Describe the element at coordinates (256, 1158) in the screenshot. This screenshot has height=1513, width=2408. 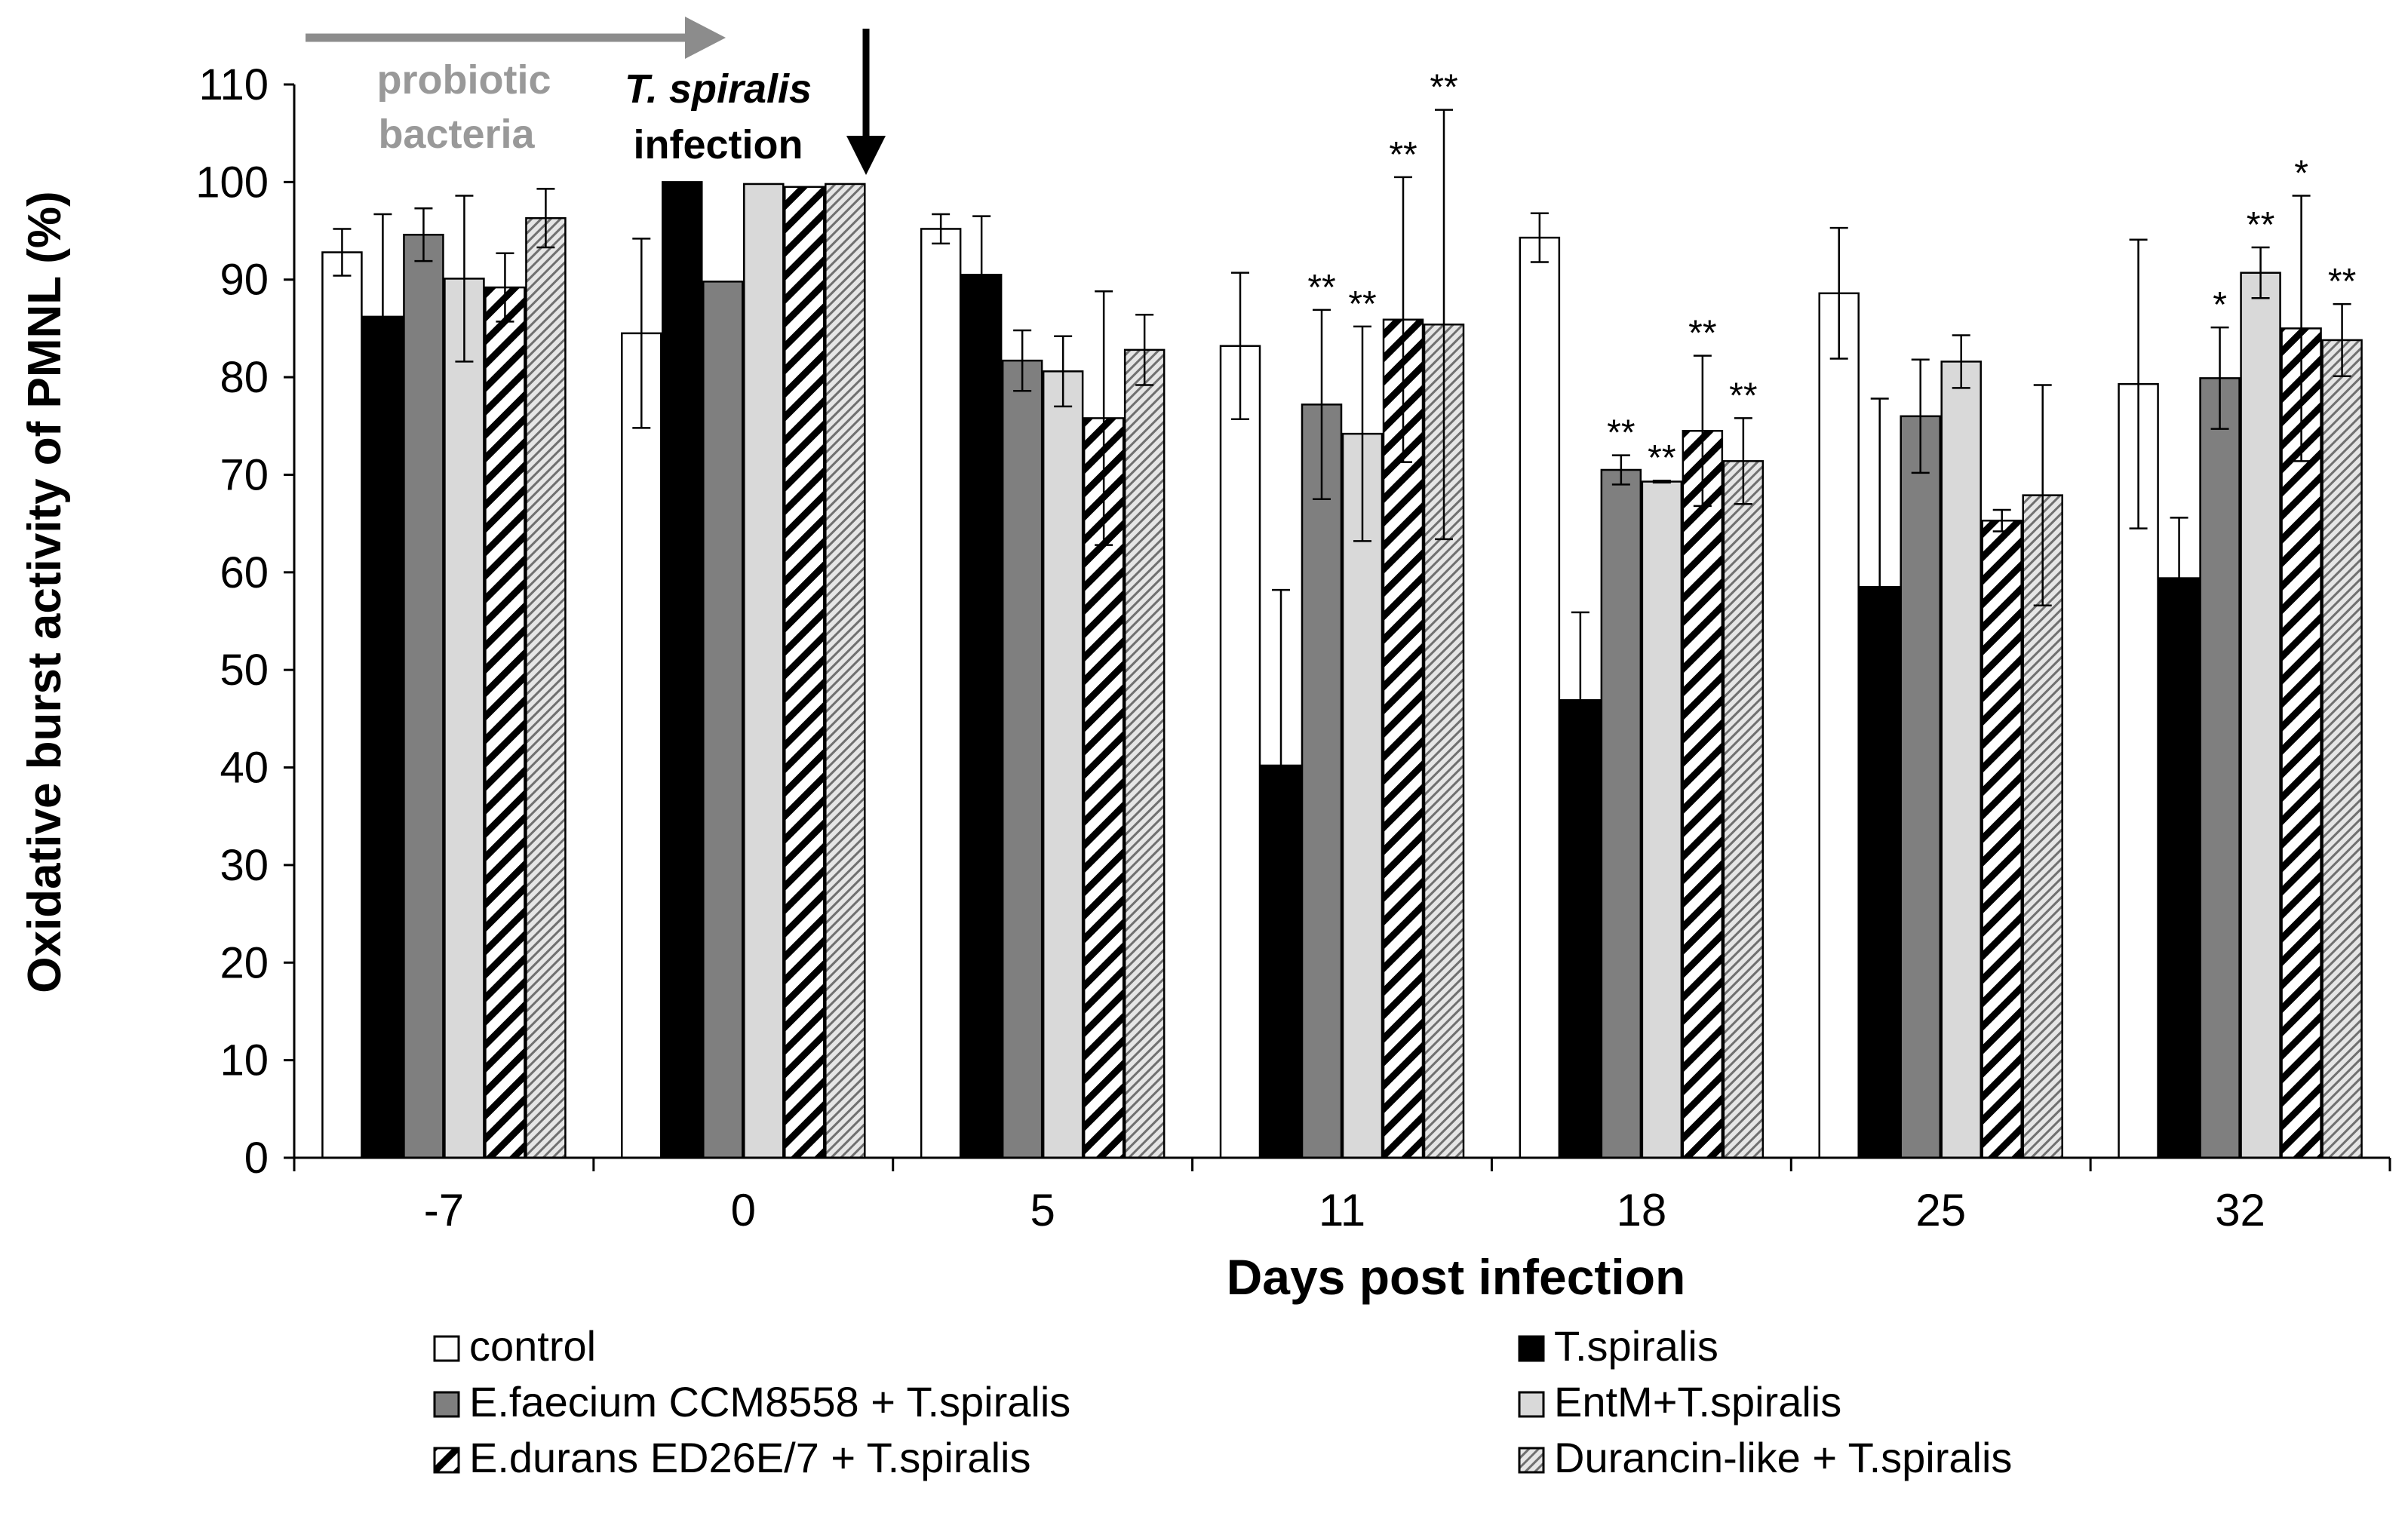
I see `y-tick-label-0: 0` at that location.